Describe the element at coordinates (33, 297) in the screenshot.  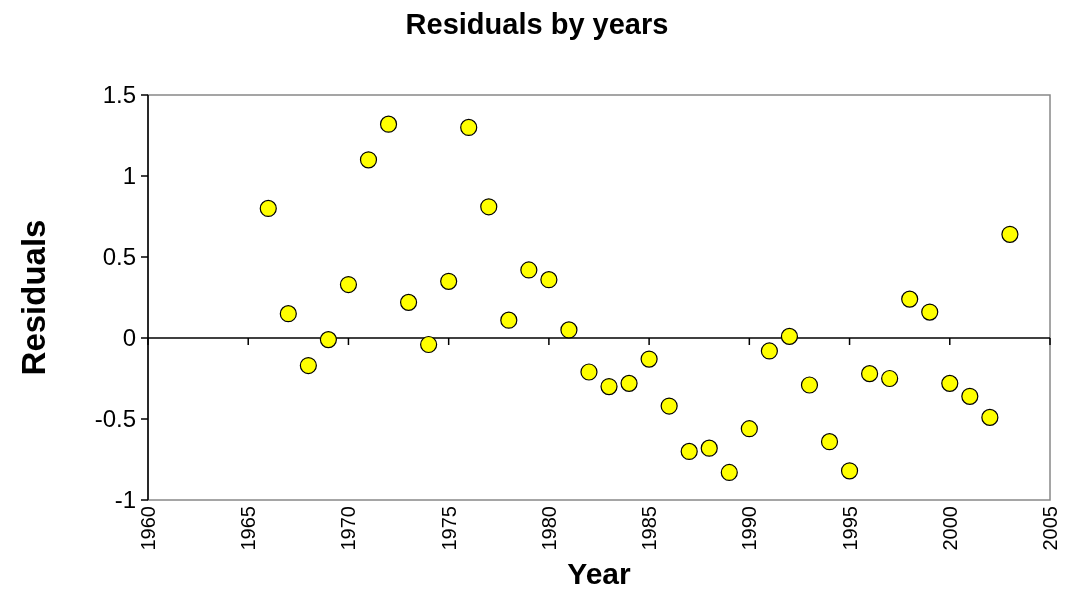
I see `y-axis-title: Residuals` at that location.